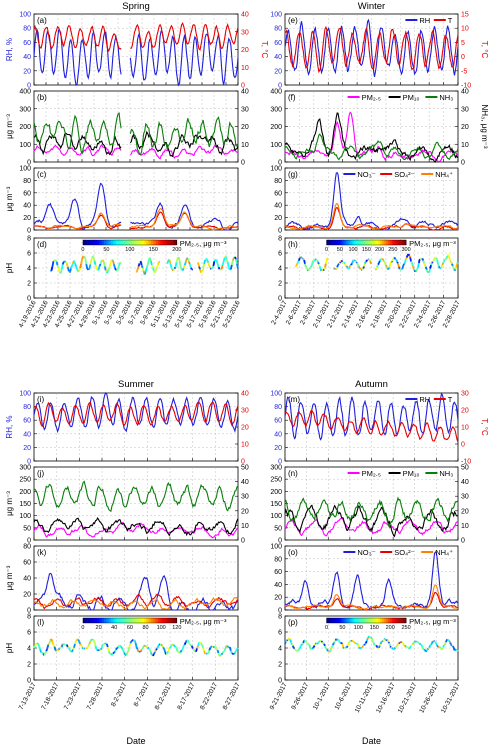 This screenshot has height=755, width=500. I want to click on tick-label-y: 250, so click(276, 480).